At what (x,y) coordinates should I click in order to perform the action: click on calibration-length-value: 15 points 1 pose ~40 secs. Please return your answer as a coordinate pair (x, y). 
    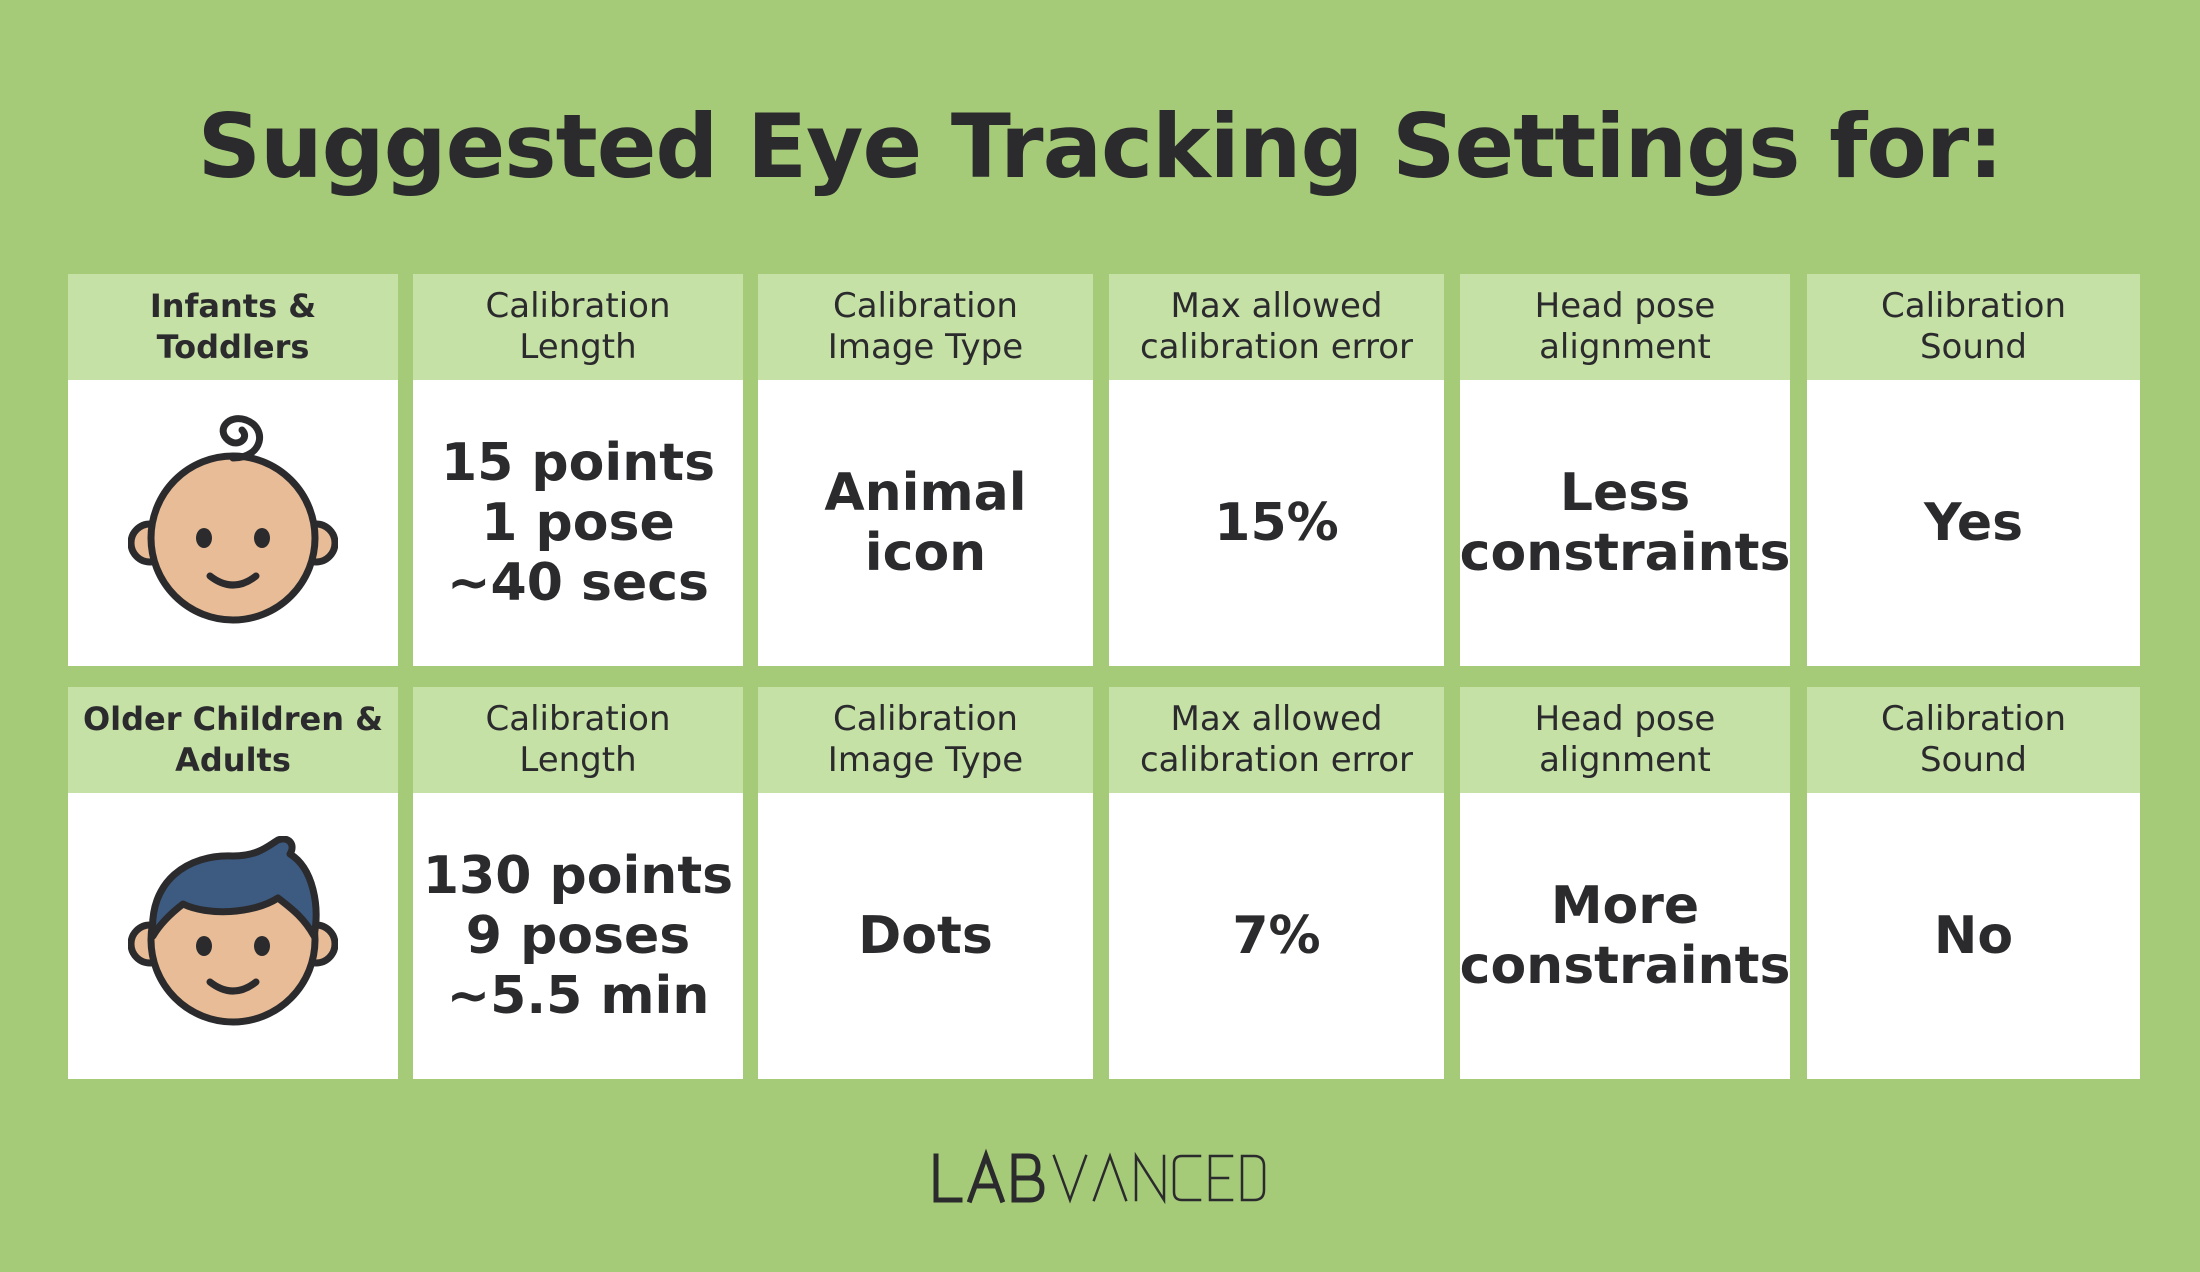
    Looking at the image, I should click on (578, 523).